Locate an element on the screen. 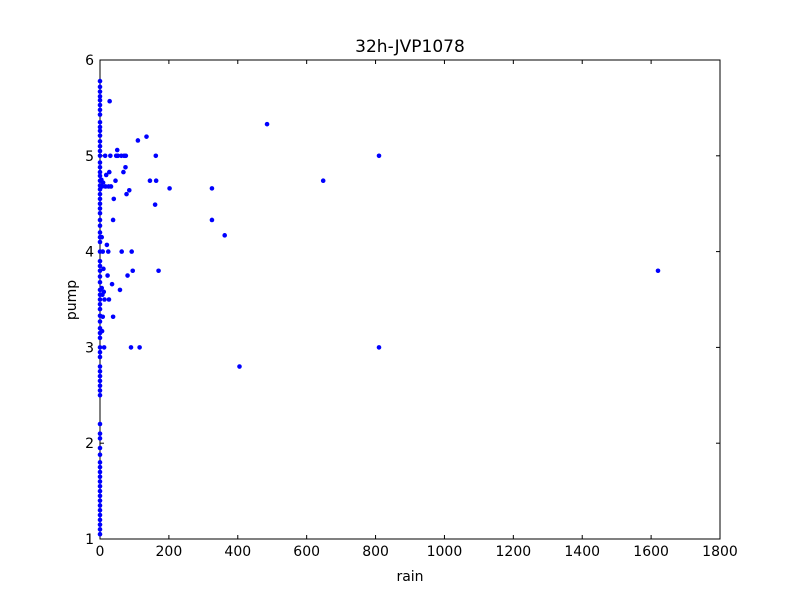 This screenshot has width=800, height=600. chart-title: 32h-JVP1078 is located at coordinates (410, 47).